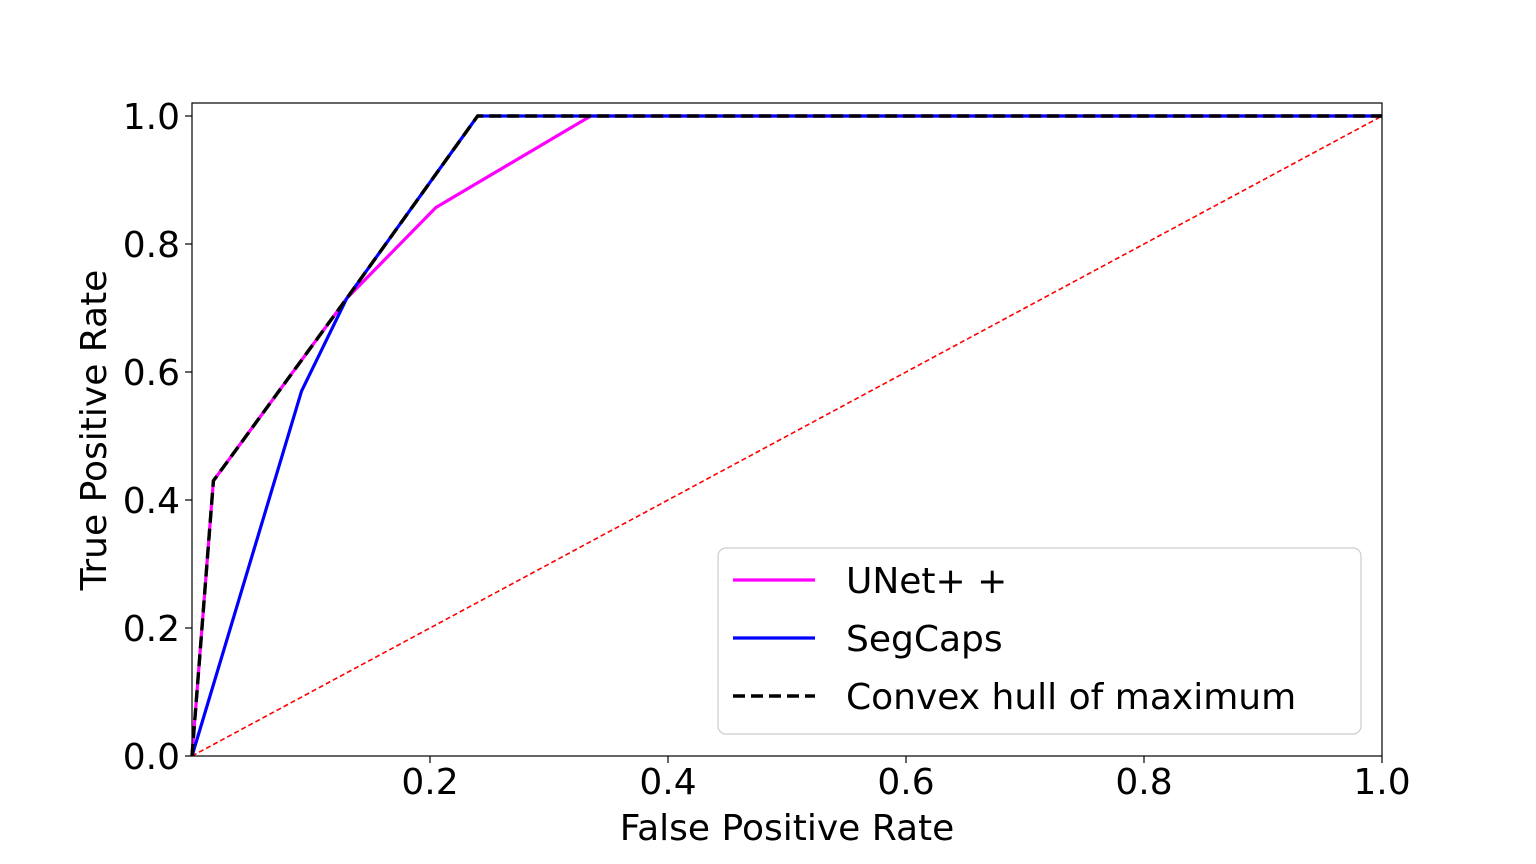 The image size is (1536, 864). What do you see at coordinates (151, 629) in the screenshot?
I see `y-tick-label: 0.2` at bounding box center [151, 629].